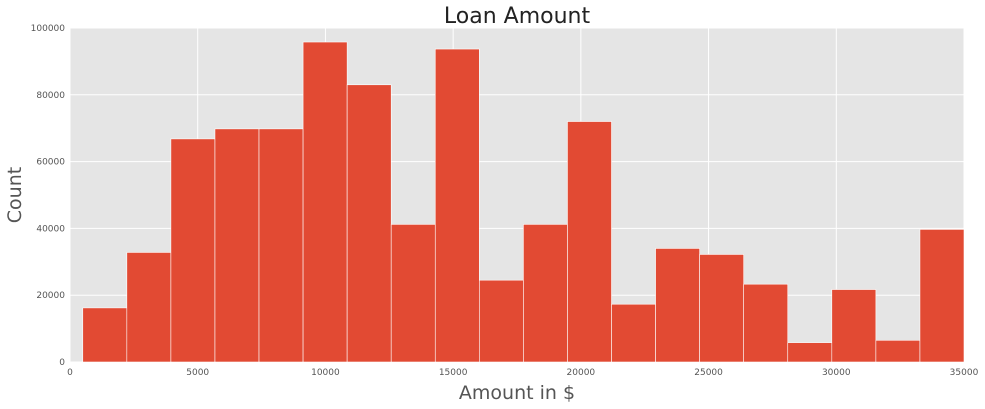 Image resolution: width=985 pixels, height=409 pixels. What do you see at coordinates (50, 163) in the screenshot?
I see `y-tick-label: 60000` at bounding box center [50, 163].